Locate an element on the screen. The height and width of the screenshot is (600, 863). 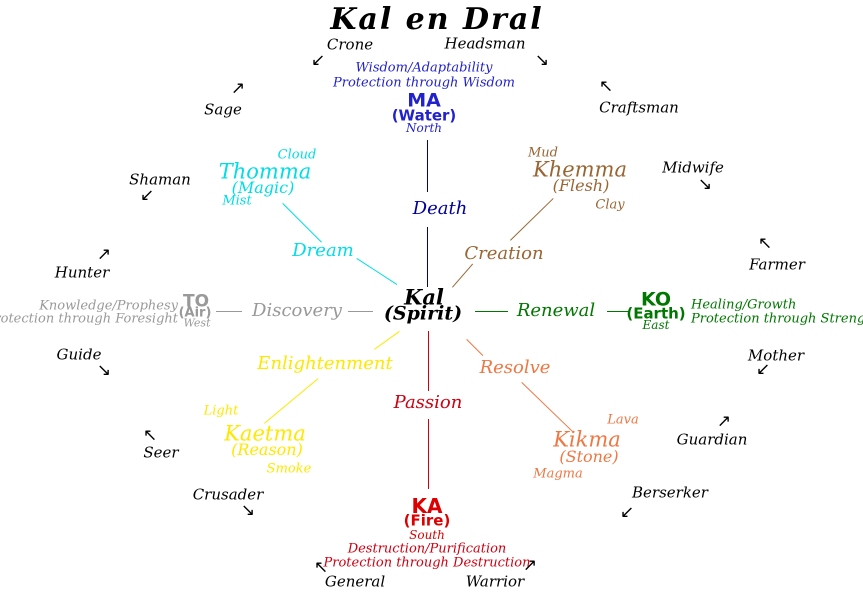
profession-hunter: Hunter is located at coordinates (82, 272).